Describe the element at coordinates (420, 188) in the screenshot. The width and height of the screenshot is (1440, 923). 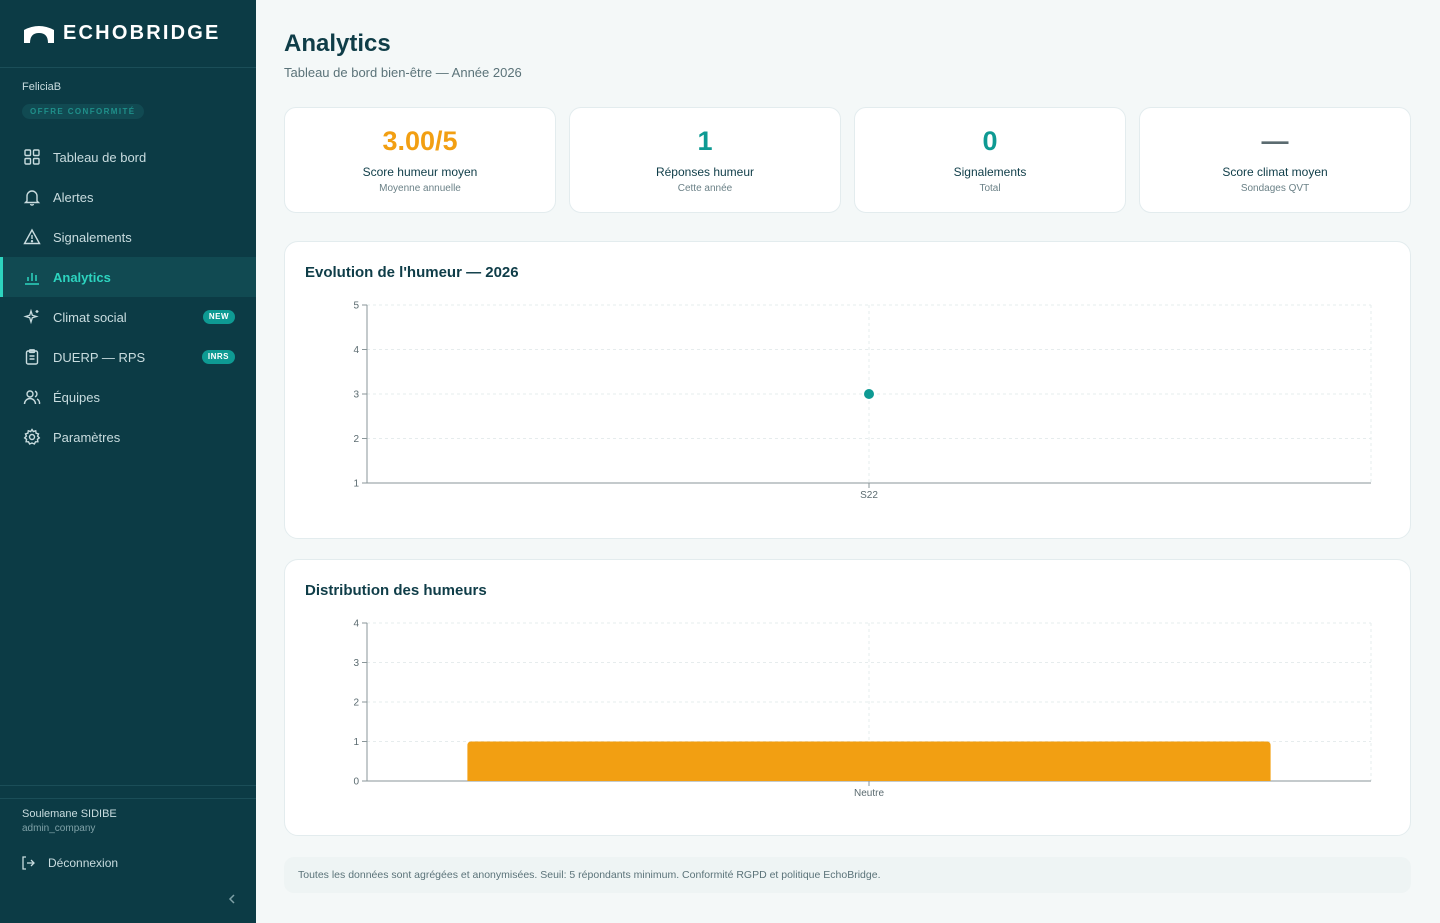
I see `kpi-sublabel: Moyenne annuelle` at that location.